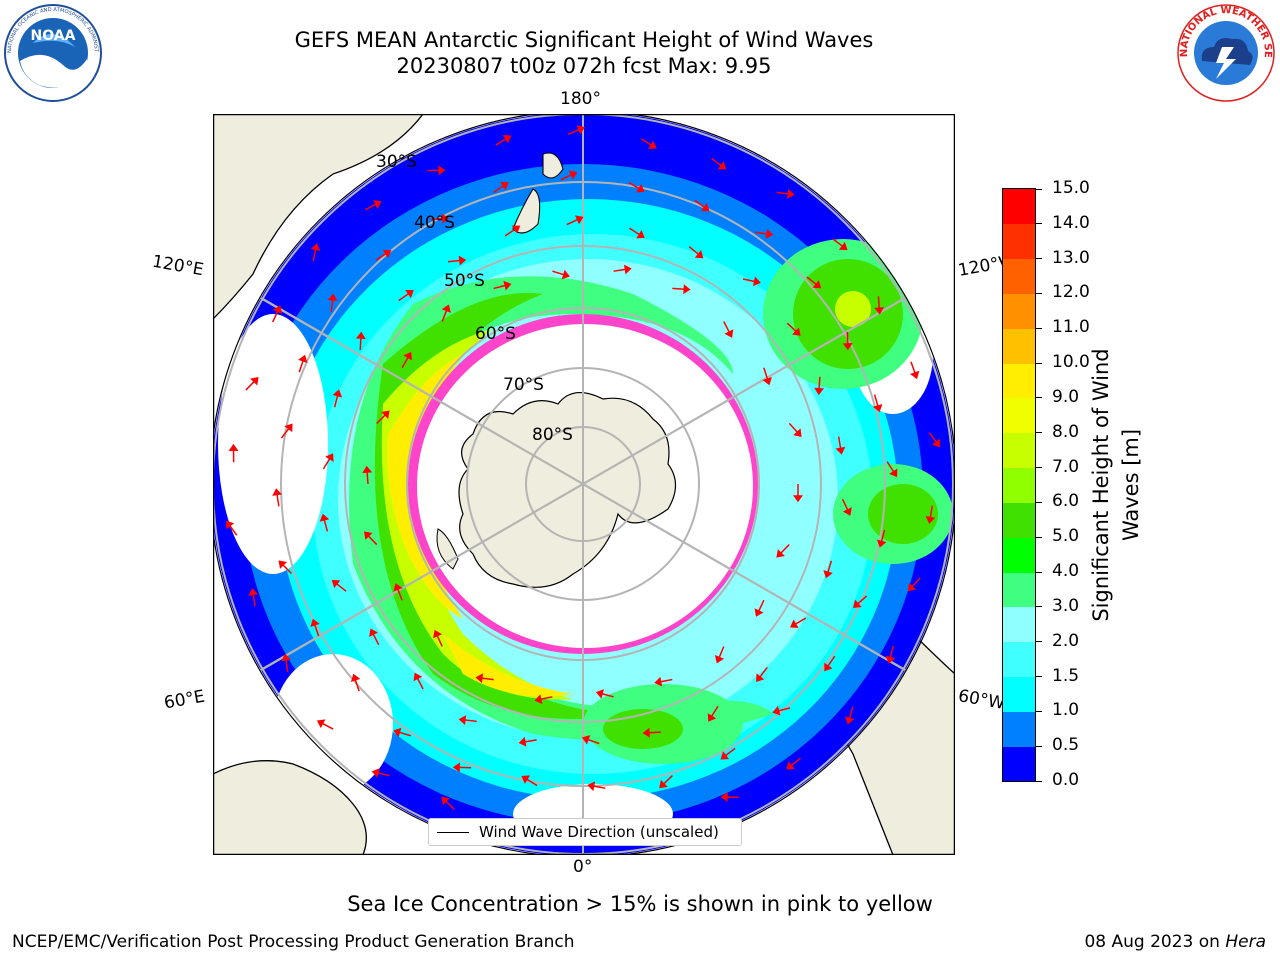  I want to click on lon-label-60w: 60°W, so click(981, 700).